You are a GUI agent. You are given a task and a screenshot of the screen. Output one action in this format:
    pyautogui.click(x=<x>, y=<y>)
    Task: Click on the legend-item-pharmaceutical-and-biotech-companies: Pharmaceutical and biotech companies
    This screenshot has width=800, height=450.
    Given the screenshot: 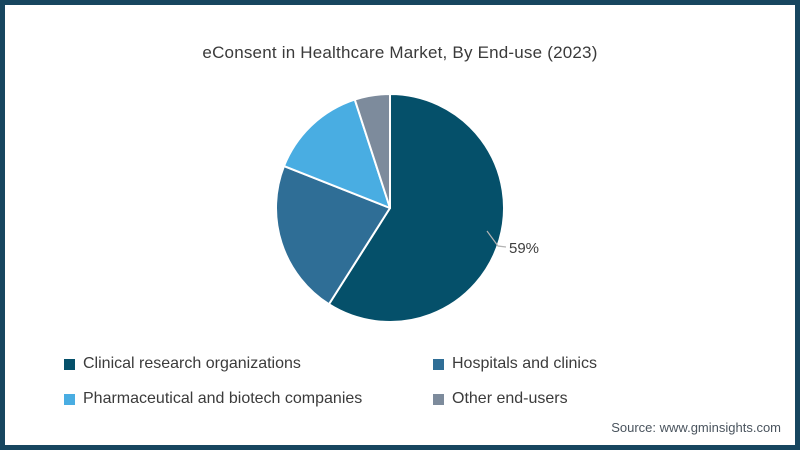 What is the action you would take?
    pyautogui.click(x=248, y=399)
    